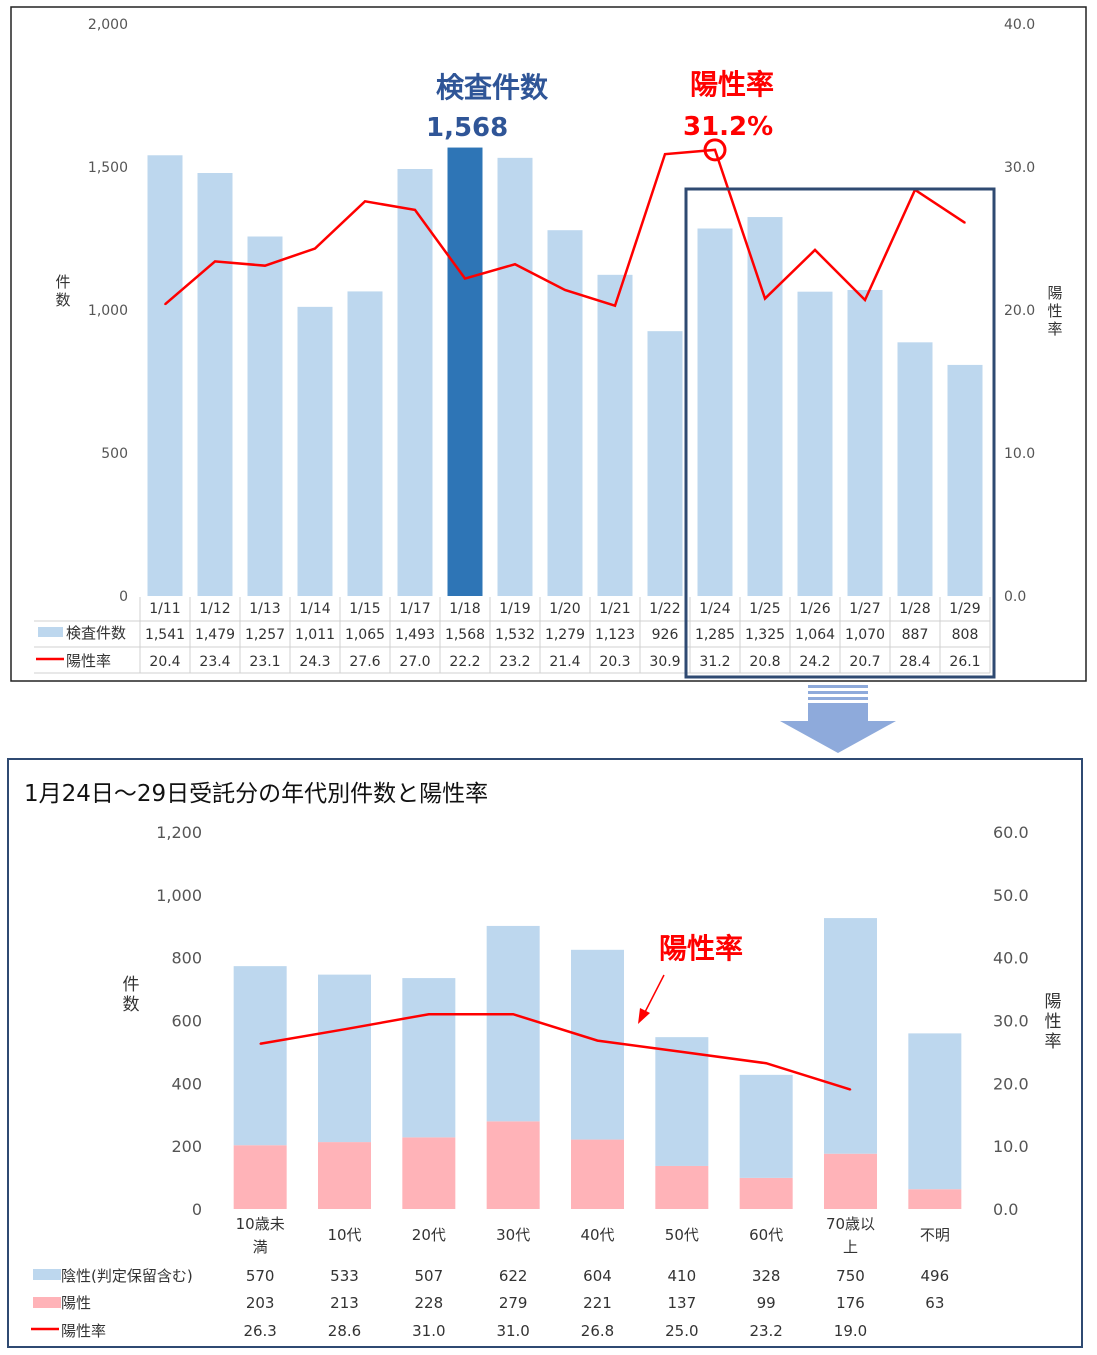 This screenshot has height=1355, width=1097. I want to click on legend-label-negative: 陰性(判定保留含む), so click(127, 1276).